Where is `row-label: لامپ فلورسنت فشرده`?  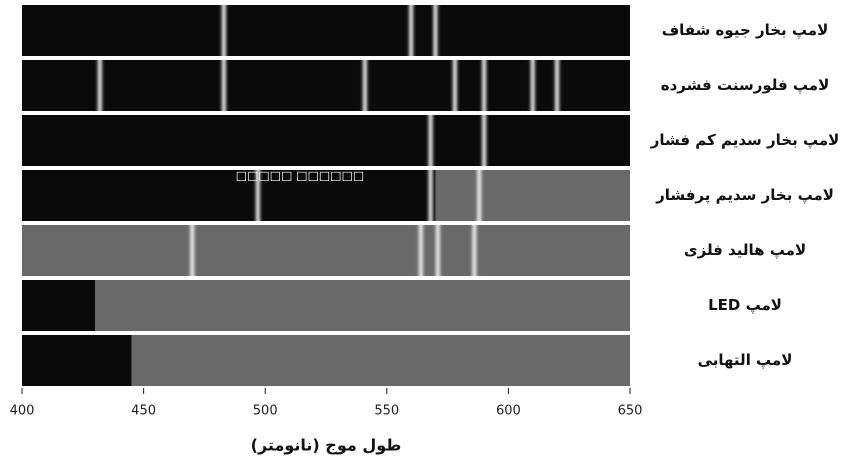 row-label: لامپ فلورسنت فشرده is located at coordinates (745, 85).